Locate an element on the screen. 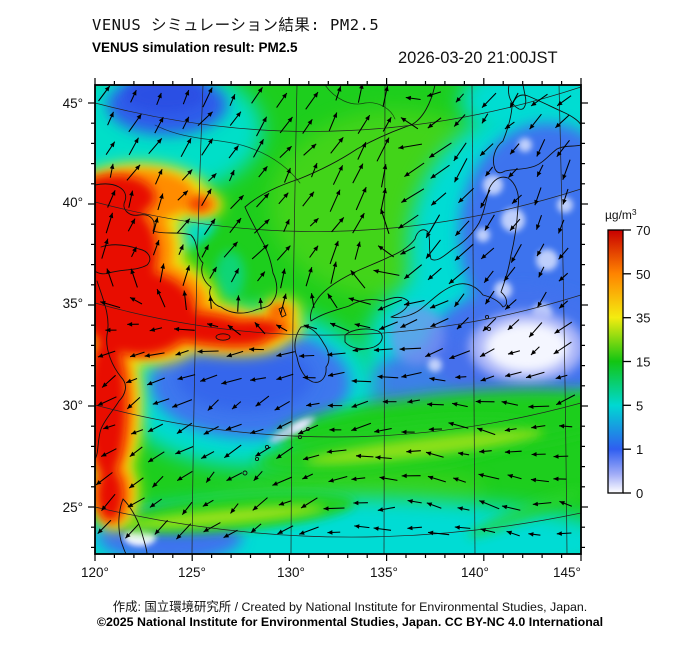 The height and width of the screenshot is (649, 700). page-title-japanese: VENUS シミュレーション結果: PM2.5 is located at coordinates (236, 25).